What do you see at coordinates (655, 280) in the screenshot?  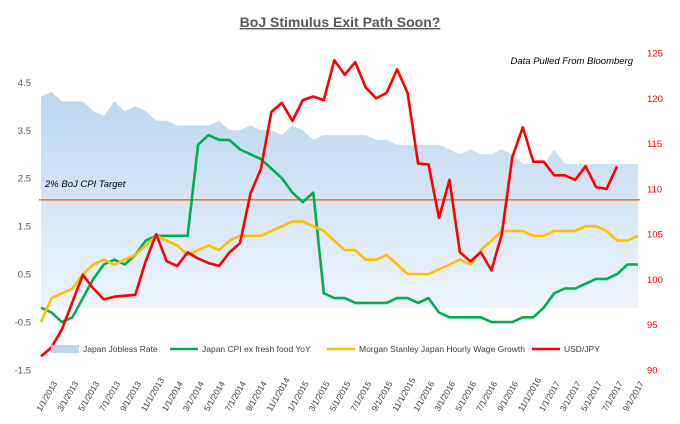 I see `right-tick-label: 100` at bounding box center [655, 280].